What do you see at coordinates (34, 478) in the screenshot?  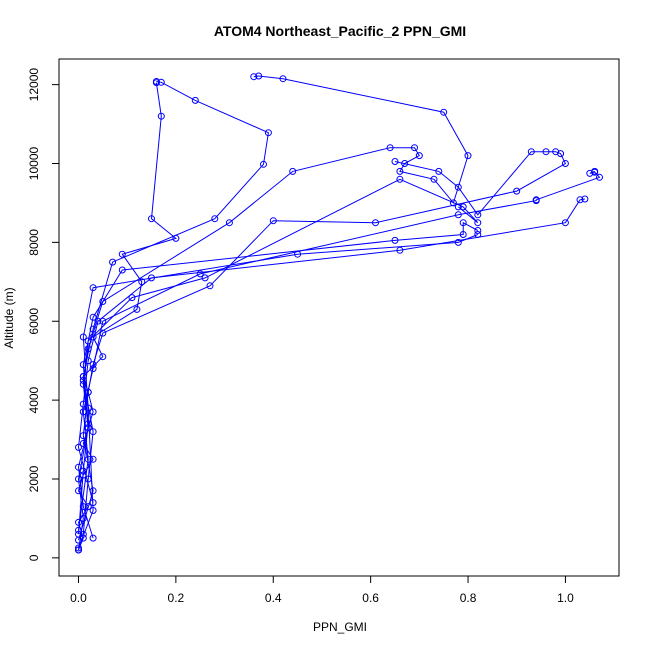 I see `y-tick-label: 2000` at bounding box center [34, 478].